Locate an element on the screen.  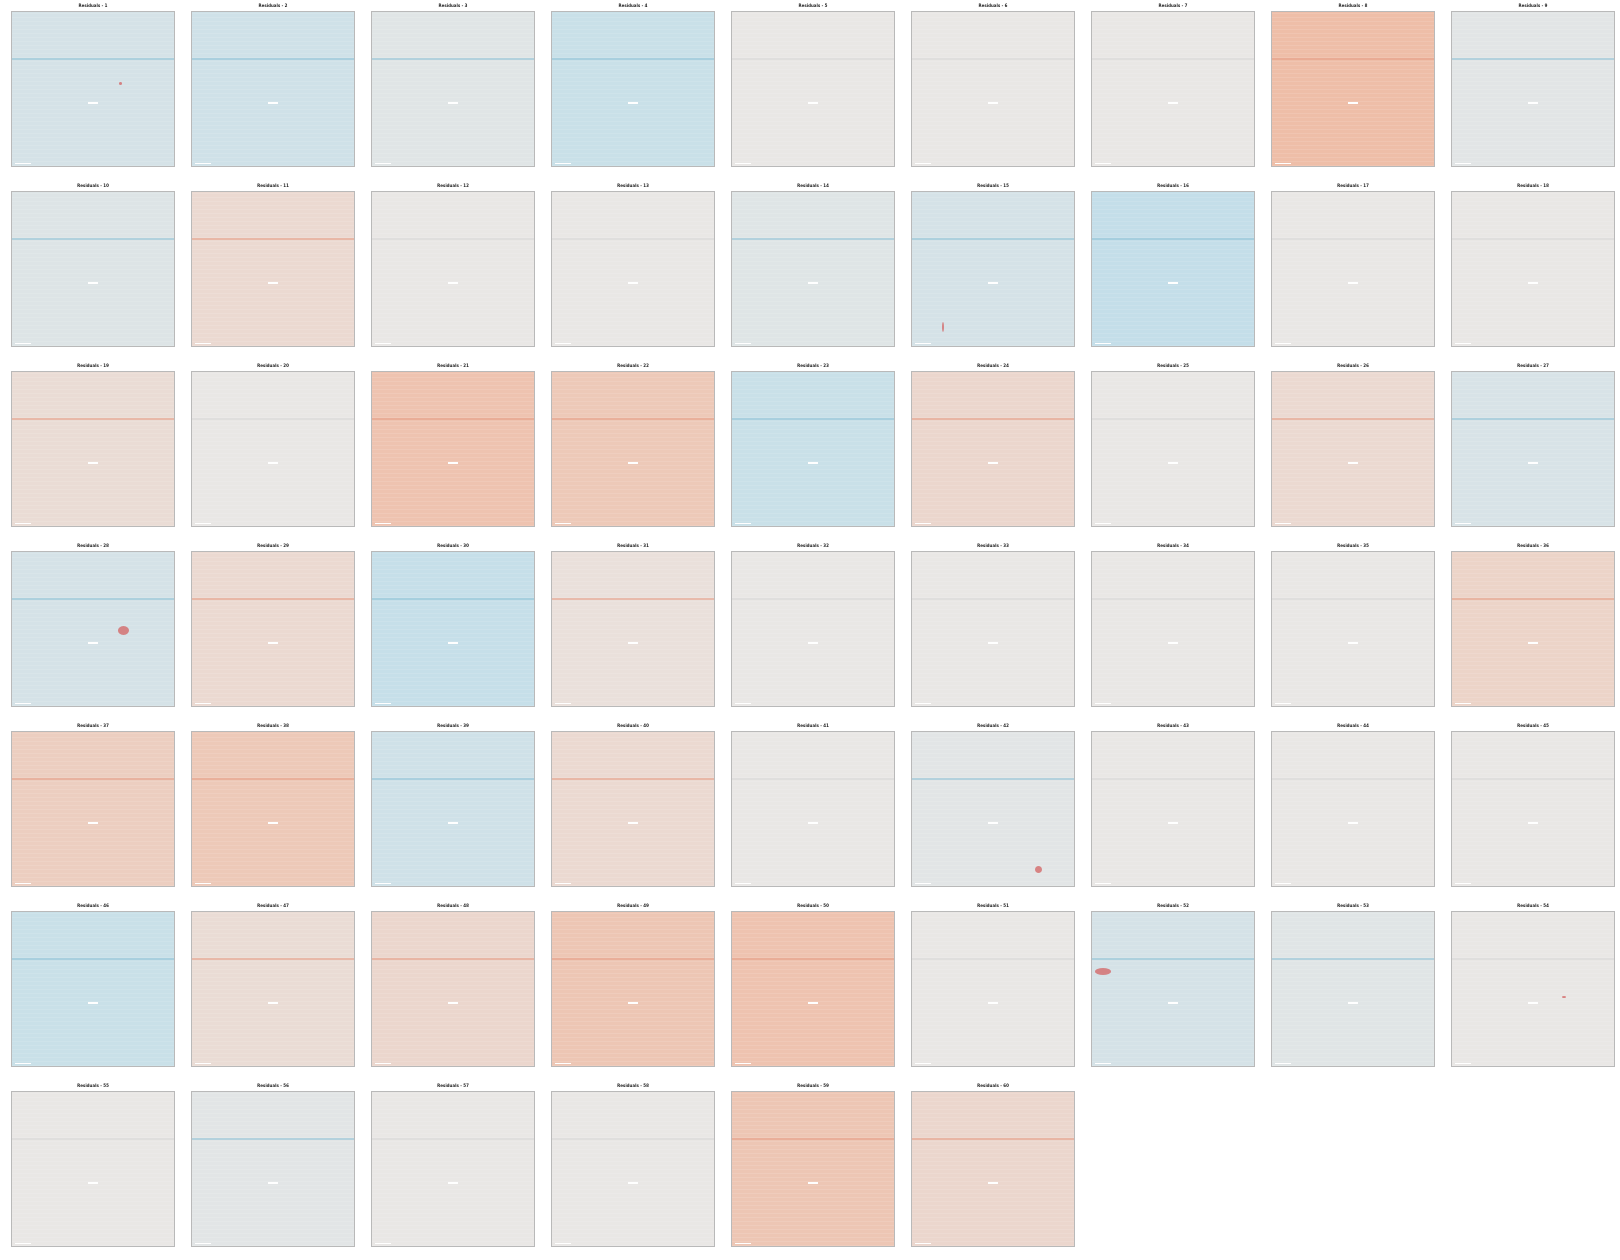
residual-panel-cell: Residuals - 35 is located at coordinates (1353, 626).